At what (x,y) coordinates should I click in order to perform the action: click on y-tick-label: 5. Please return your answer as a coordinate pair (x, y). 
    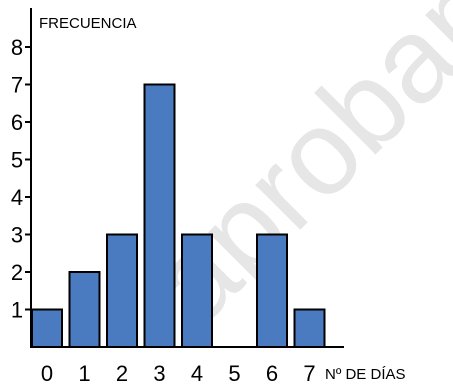
    Looking at the image, I should click on (17, 160).